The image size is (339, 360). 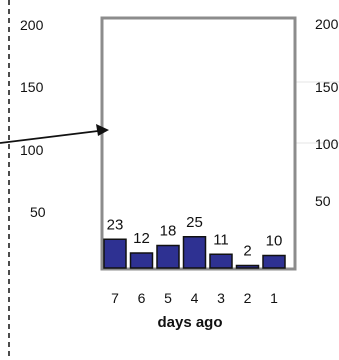 What do you see at coordinates (221, 239) in the screenshot?
I see `data-label-3: 11` at bounding box center [221, 239].